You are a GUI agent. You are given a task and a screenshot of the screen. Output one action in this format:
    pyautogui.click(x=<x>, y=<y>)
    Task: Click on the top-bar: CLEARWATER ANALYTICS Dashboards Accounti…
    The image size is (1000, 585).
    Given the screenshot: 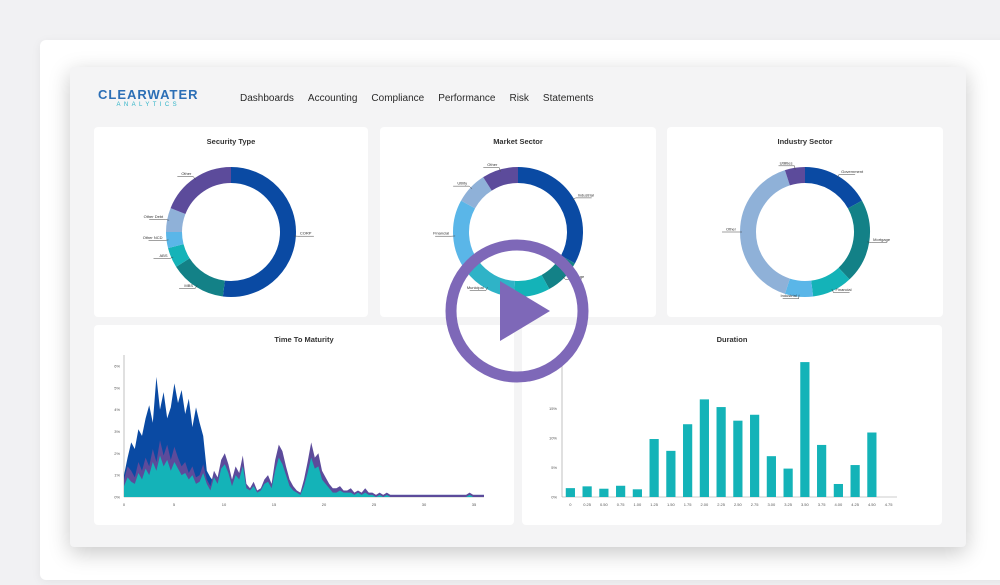 What is the action you would take?
    pyautogui.click(x=518, y=95)
    